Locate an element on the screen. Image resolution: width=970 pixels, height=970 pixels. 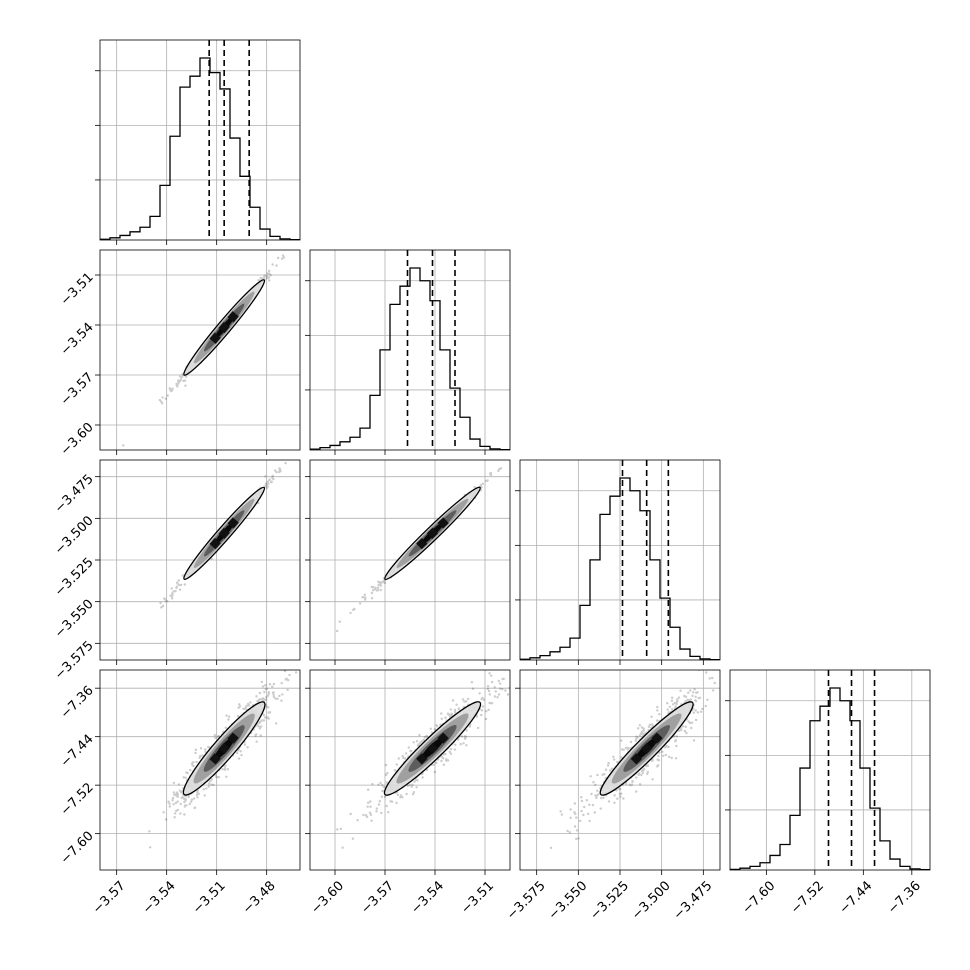
y-tick-label: −3.54 is located at coordinates (77, 339).